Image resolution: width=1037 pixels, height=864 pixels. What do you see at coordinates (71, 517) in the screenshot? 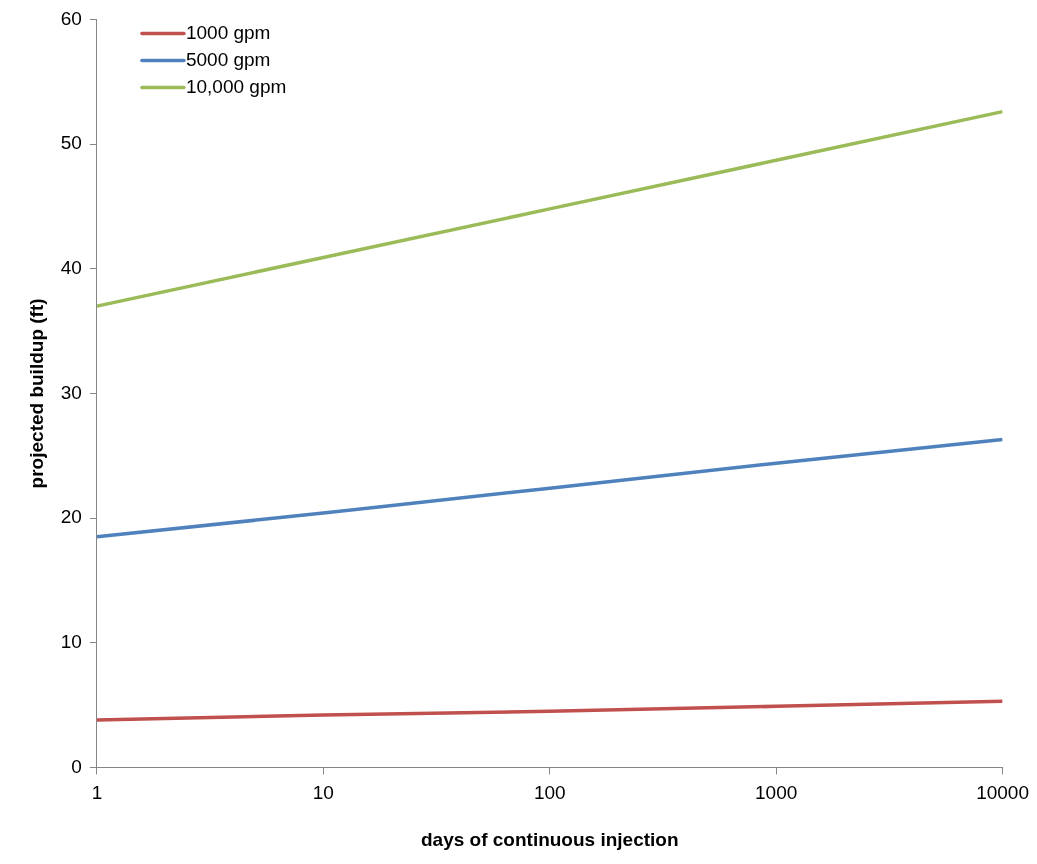
I see `y-tick-label: 20` at bounding box center [71, 517].